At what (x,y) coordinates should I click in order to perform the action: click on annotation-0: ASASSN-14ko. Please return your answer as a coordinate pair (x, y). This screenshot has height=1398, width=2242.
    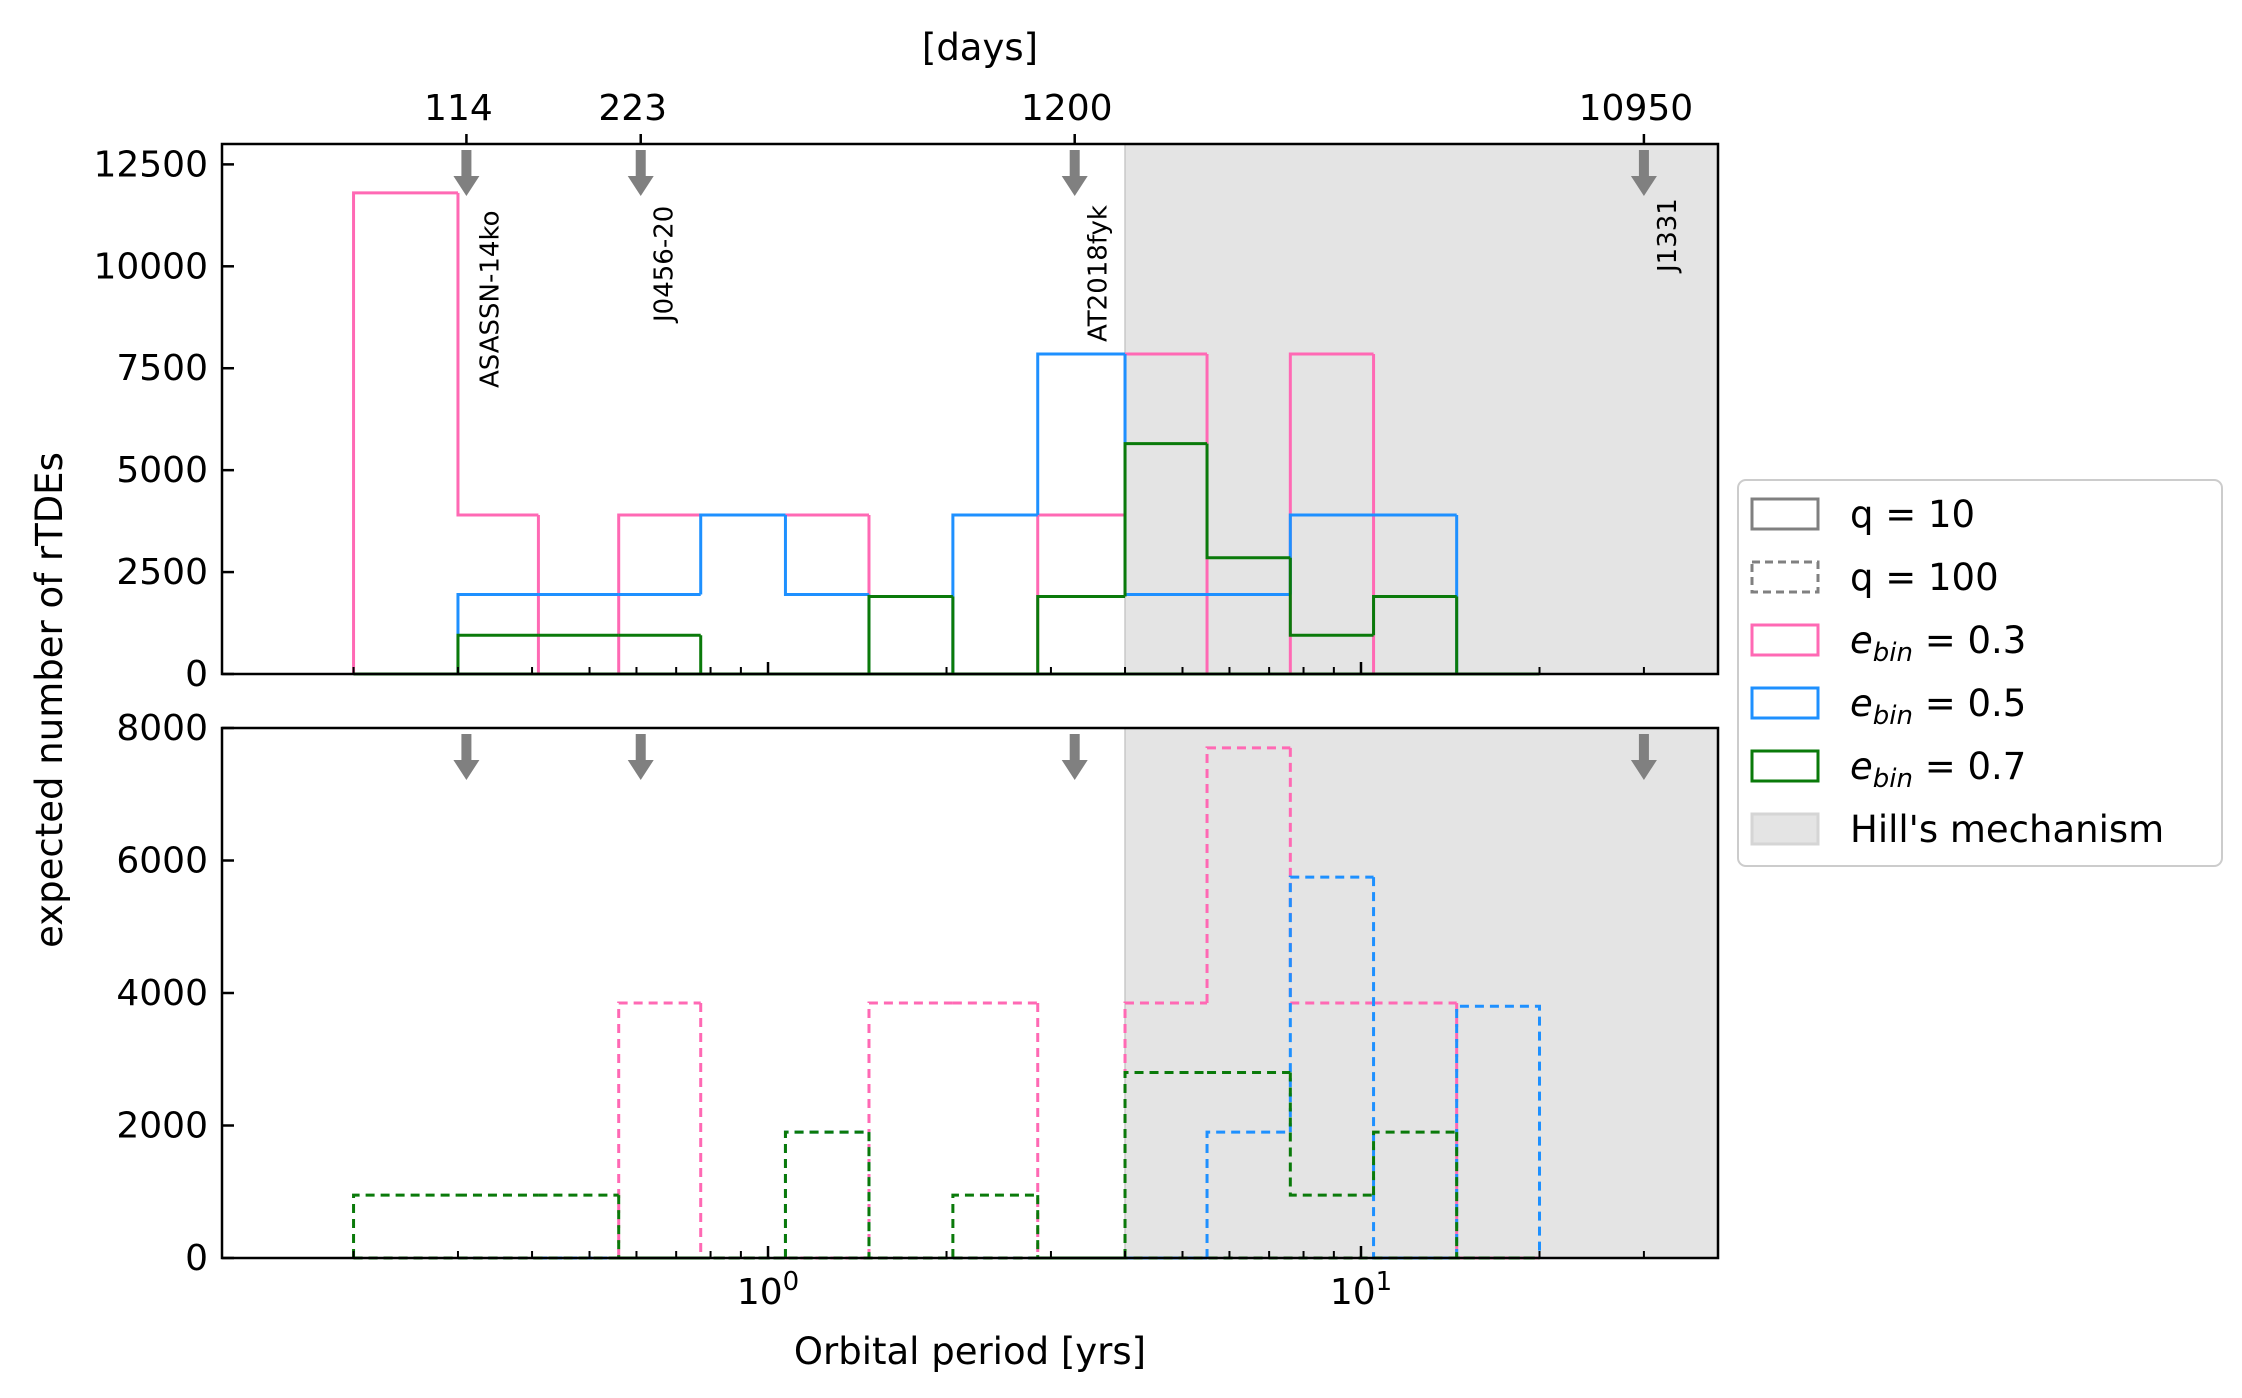
    Looking at the image, I should click on (490, 299).